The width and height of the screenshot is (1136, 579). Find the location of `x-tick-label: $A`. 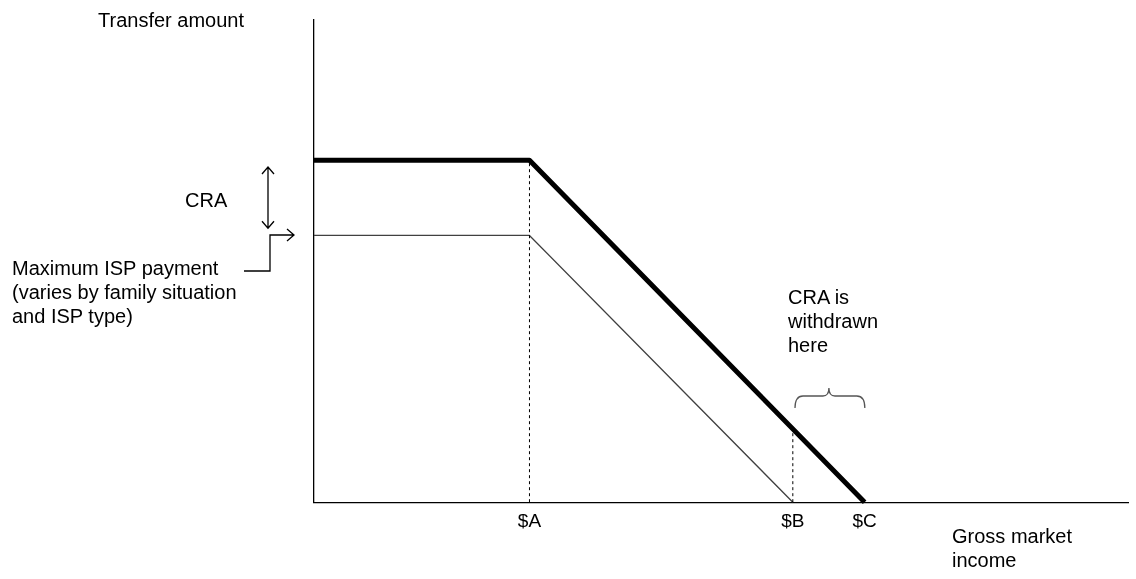

x-tick-label: $A is located at coordinates (529, 520).